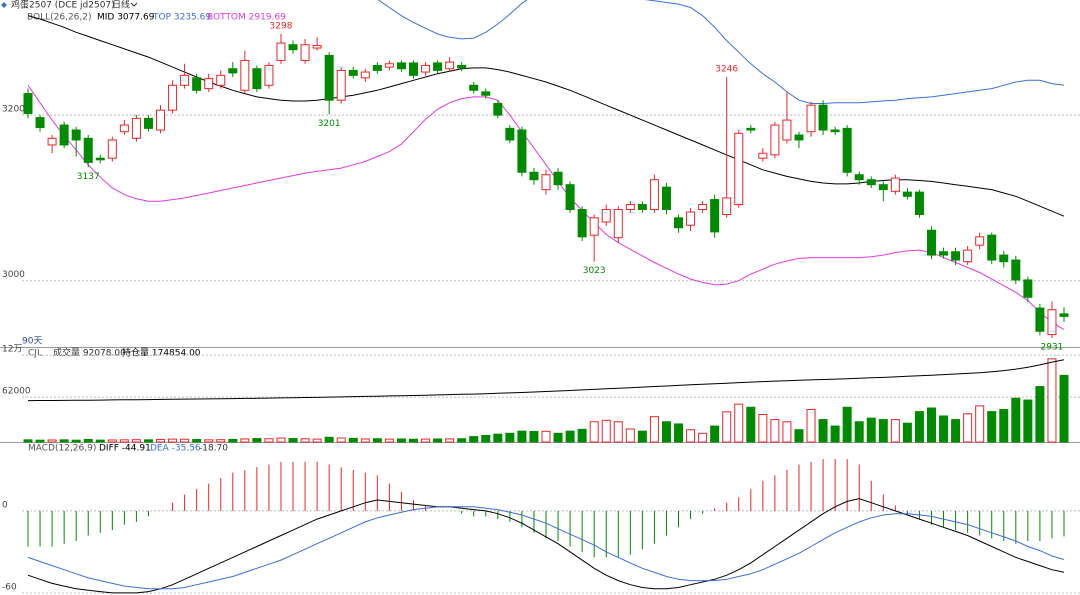 This screenshot has height=595, width=1080. What do you see at coordinates (5, 505) in the screenshot?
I see `y-tick-label: 0` at bounding box center [5, 505].